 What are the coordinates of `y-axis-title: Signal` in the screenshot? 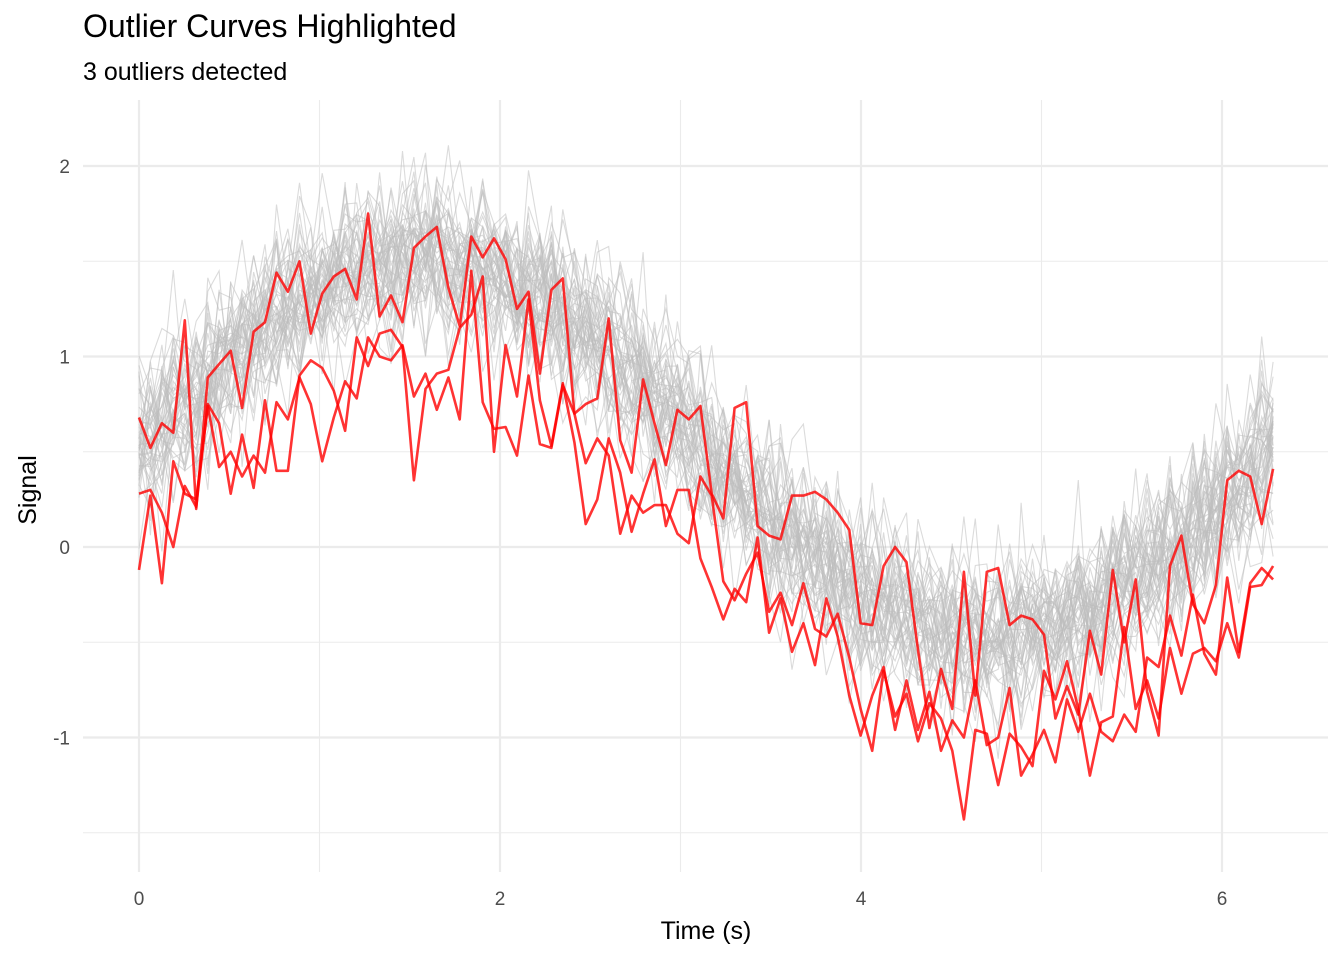 It's located at (28, 490).